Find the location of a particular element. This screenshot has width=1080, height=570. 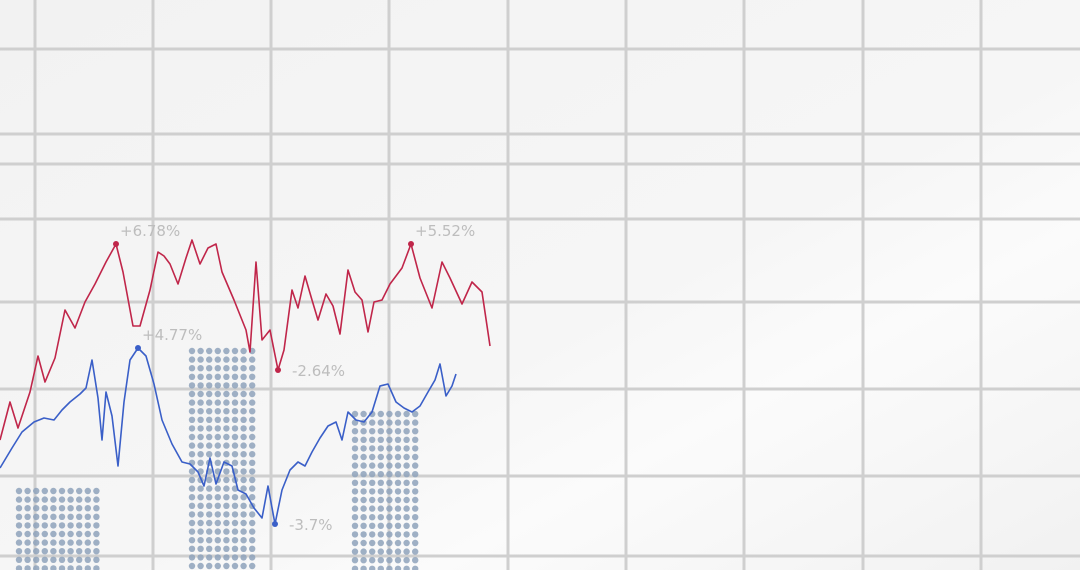

marker-label-blue-1: -3.7% is located at coordinates (311, 525).